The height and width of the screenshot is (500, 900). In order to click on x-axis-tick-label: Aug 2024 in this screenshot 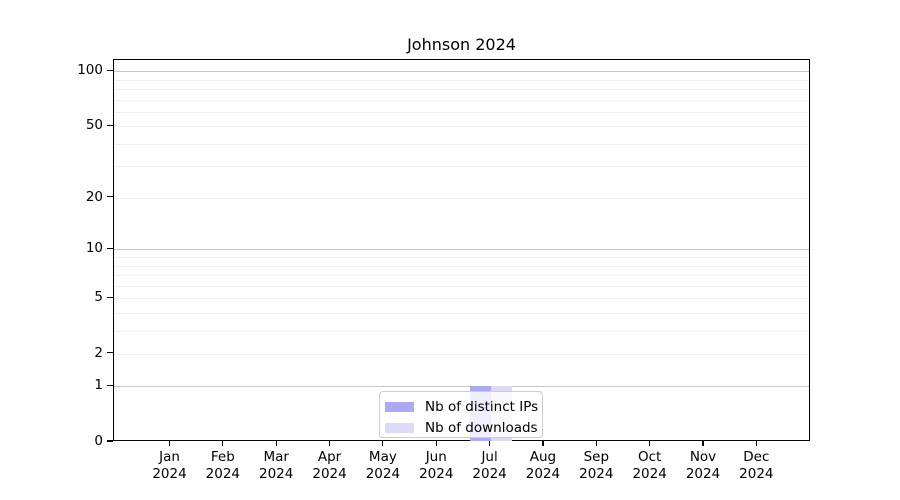, I will do `click(543, 465)`.